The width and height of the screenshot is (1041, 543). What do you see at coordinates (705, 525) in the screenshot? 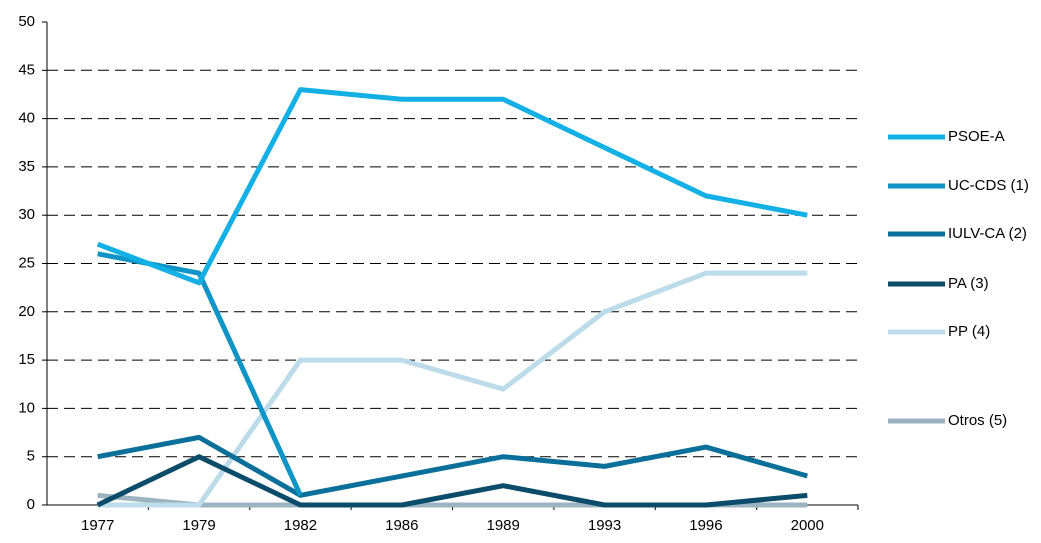
I see `x-tick-label: 1996` at bounding box center [705, 525].